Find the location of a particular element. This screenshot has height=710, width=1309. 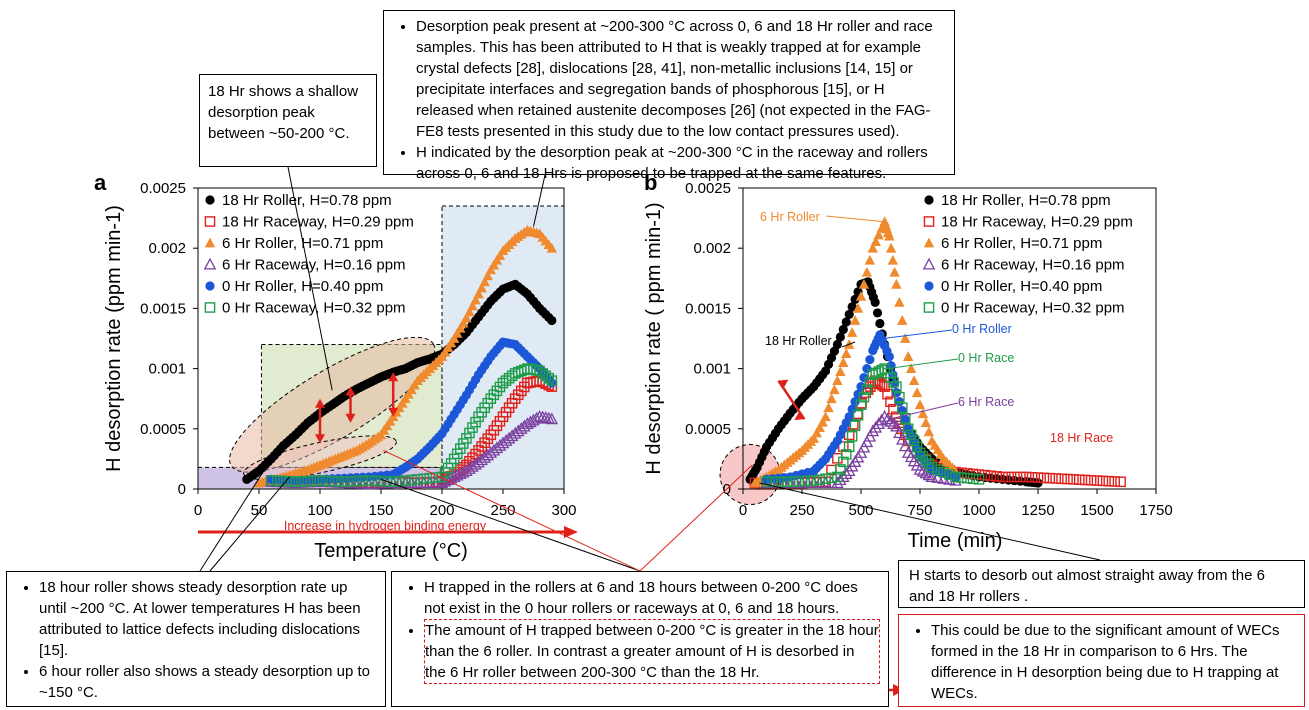

x-tick-label: 150 is located at coordinates (380, 510).